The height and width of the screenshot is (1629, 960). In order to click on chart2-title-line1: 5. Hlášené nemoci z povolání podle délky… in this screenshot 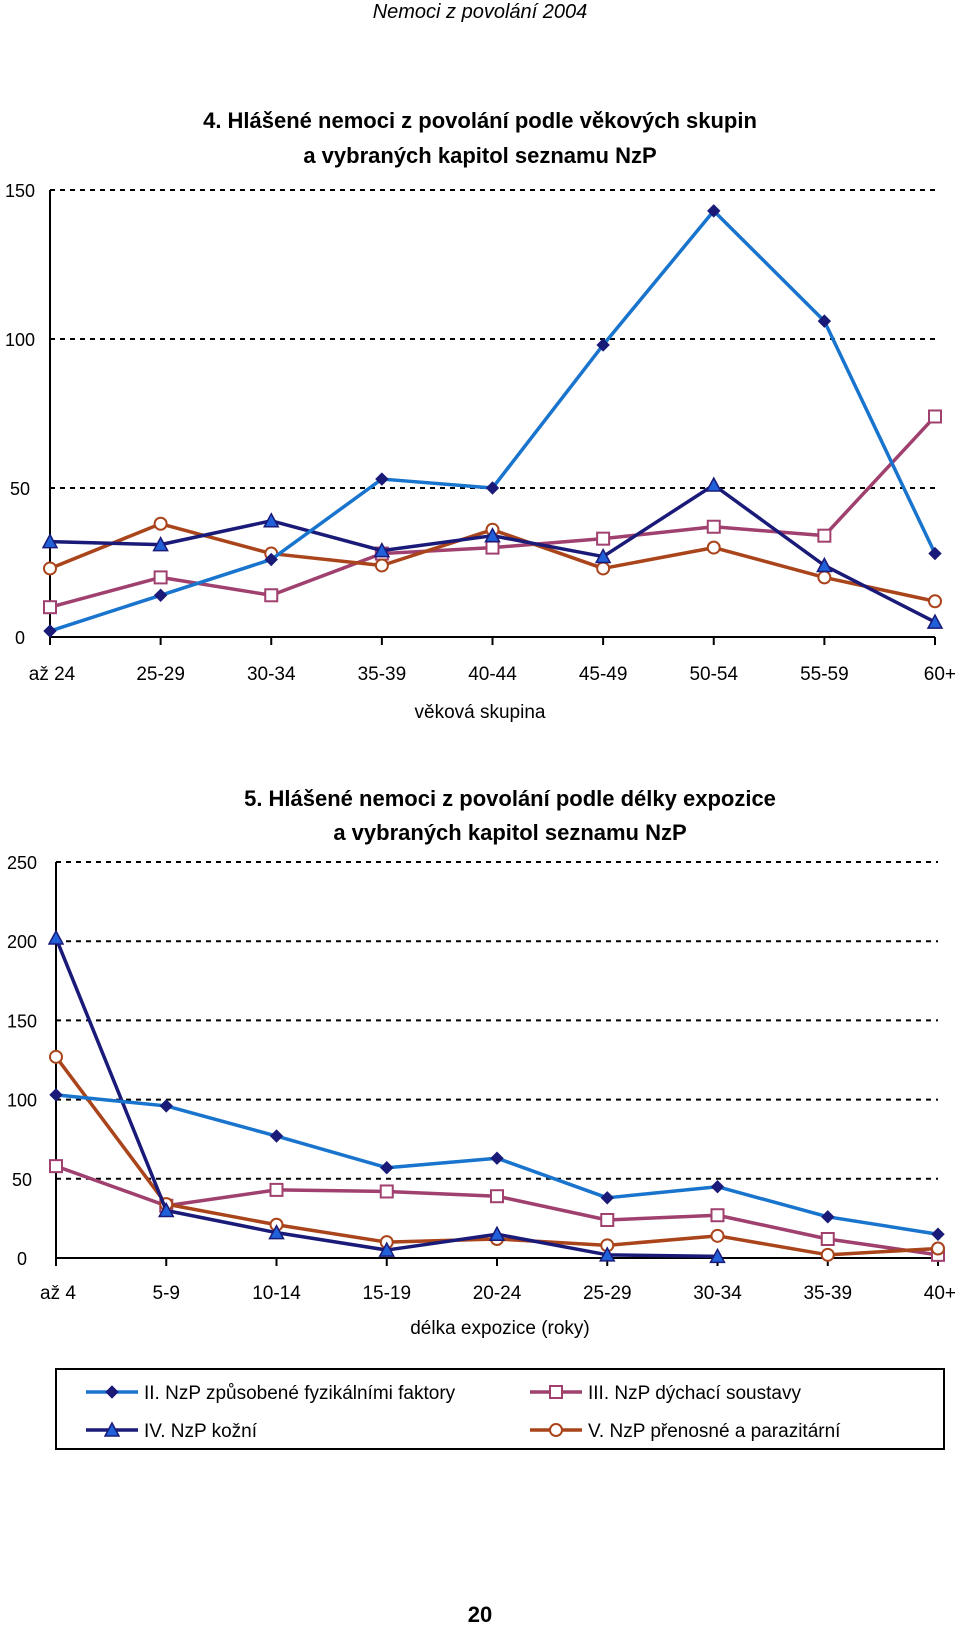, I will do `click(510, 798)`.